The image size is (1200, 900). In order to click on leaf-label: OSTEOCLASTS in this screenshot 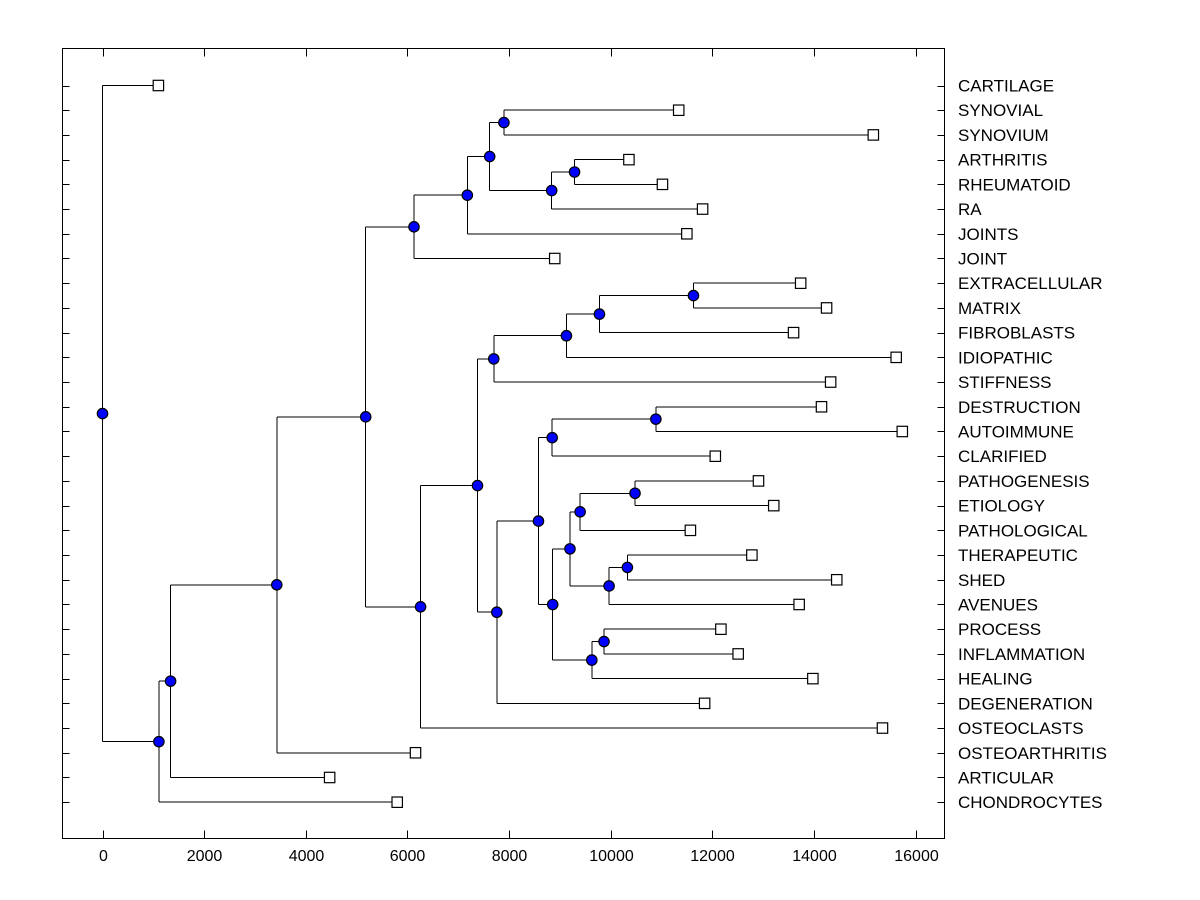, I will do `click(1021, 728)`.